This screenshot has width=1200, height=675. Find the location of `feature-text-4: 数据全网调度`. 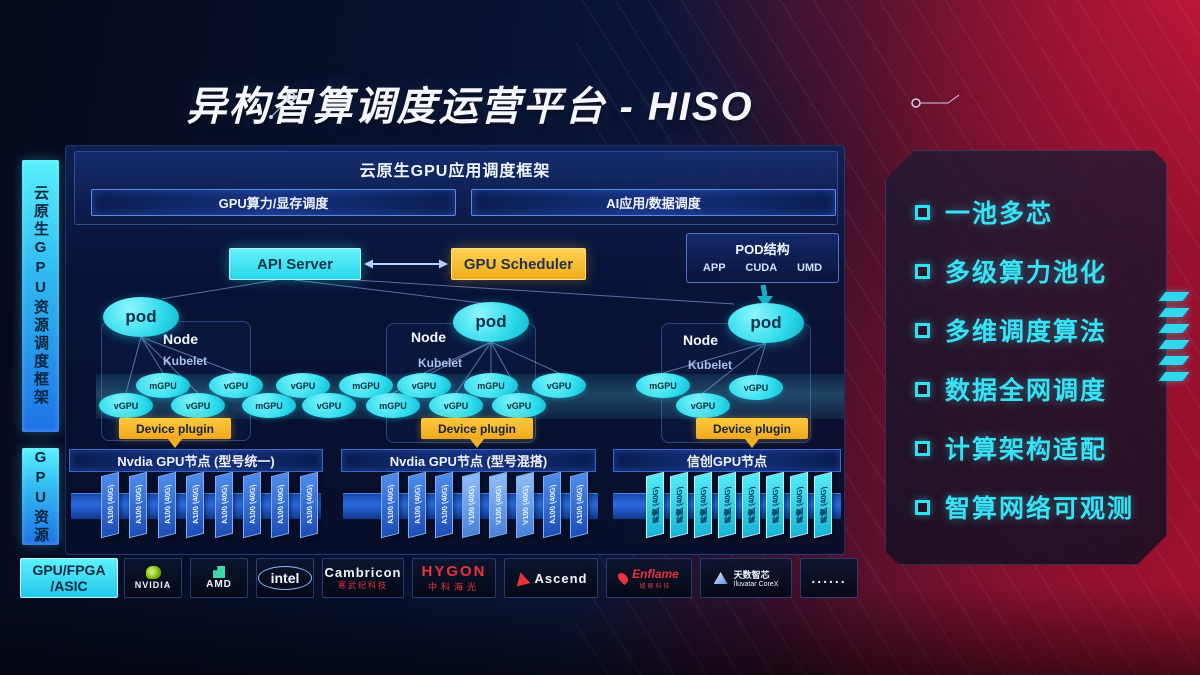

feature-text-4: 数据全网调度 is located at coordinates (1026, 391).